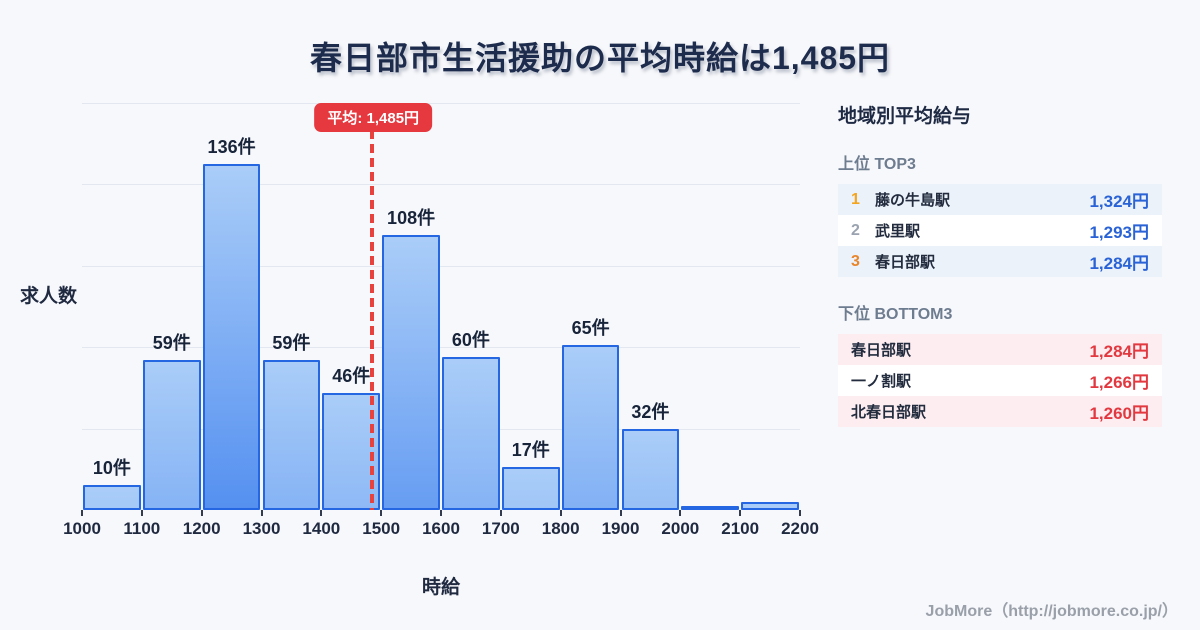 The width and height of the screenshot is (1200, 630). Describe the element at coordinates (590, 327) in the screenshot. I see `bar-value-label: 65件` at that location.